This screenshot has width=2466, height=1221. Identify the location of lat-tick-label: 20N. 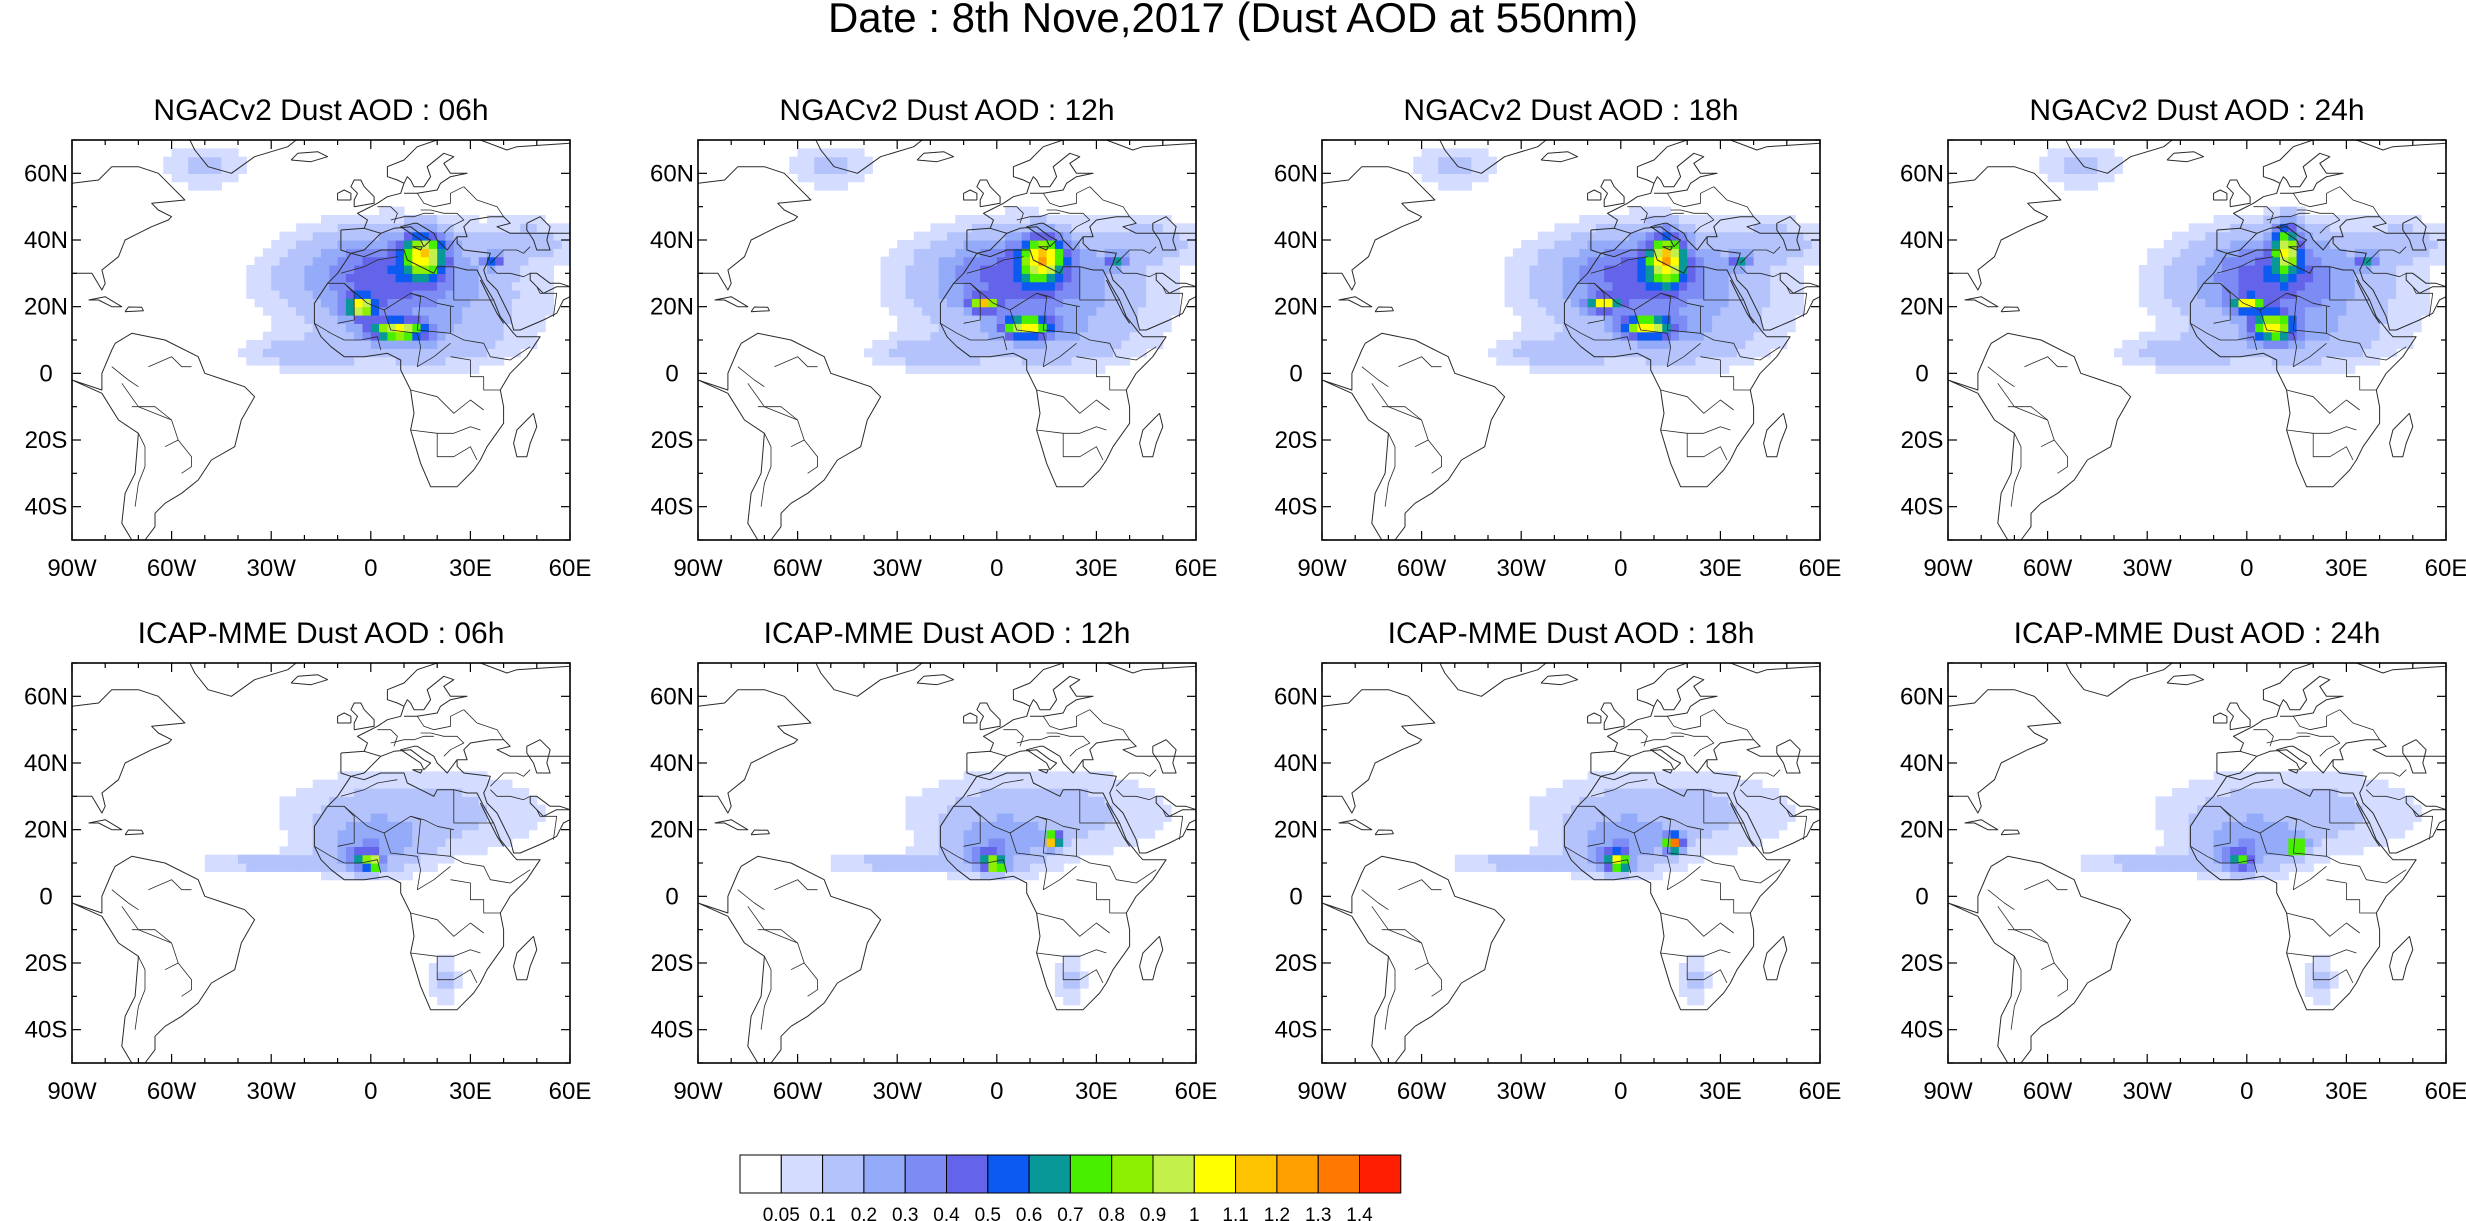
(1296, 830).